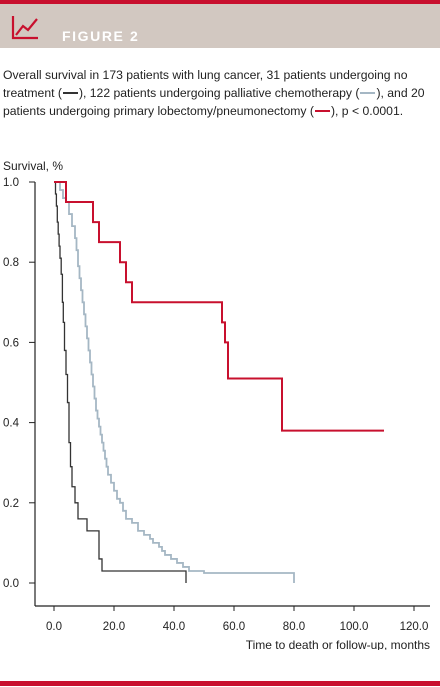 The height and width of the screenshot is (687, 440). Describe the element at coordinates (11, 263) in the screenshot. I see `y-tick-label: 0.8` at that location.